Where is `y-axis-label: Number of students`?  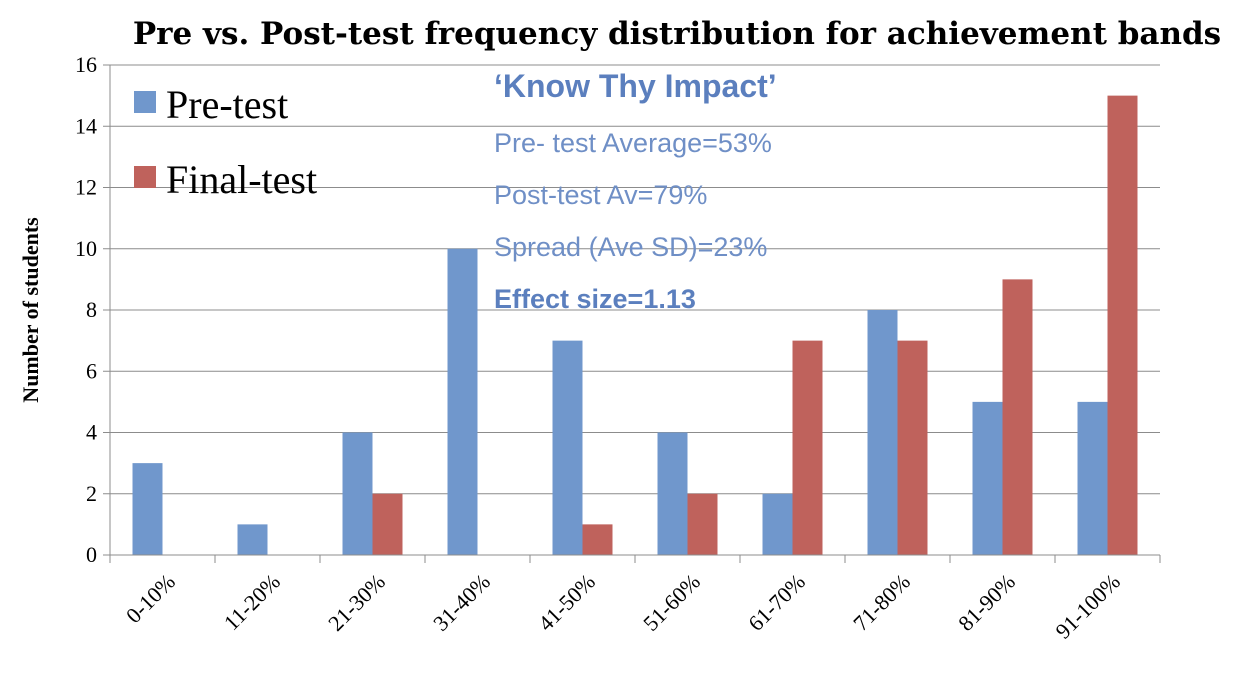 y-axis-label: Number of students is located at coordinates (30, 310).